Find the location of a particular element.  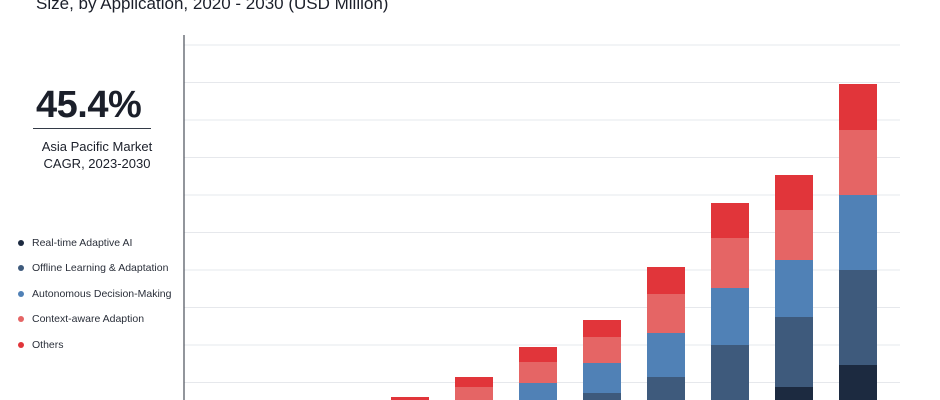

legend-item: Offline Learning & Adaptation is located at coordinates (94, 269).